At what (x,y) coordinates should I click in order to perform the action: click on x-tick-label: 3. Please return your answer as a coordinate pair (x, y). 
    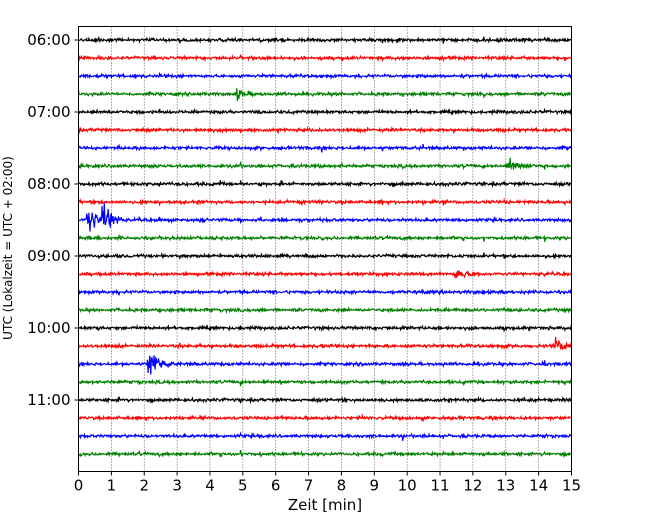
    Looking at the image, I should click on (177, 486).